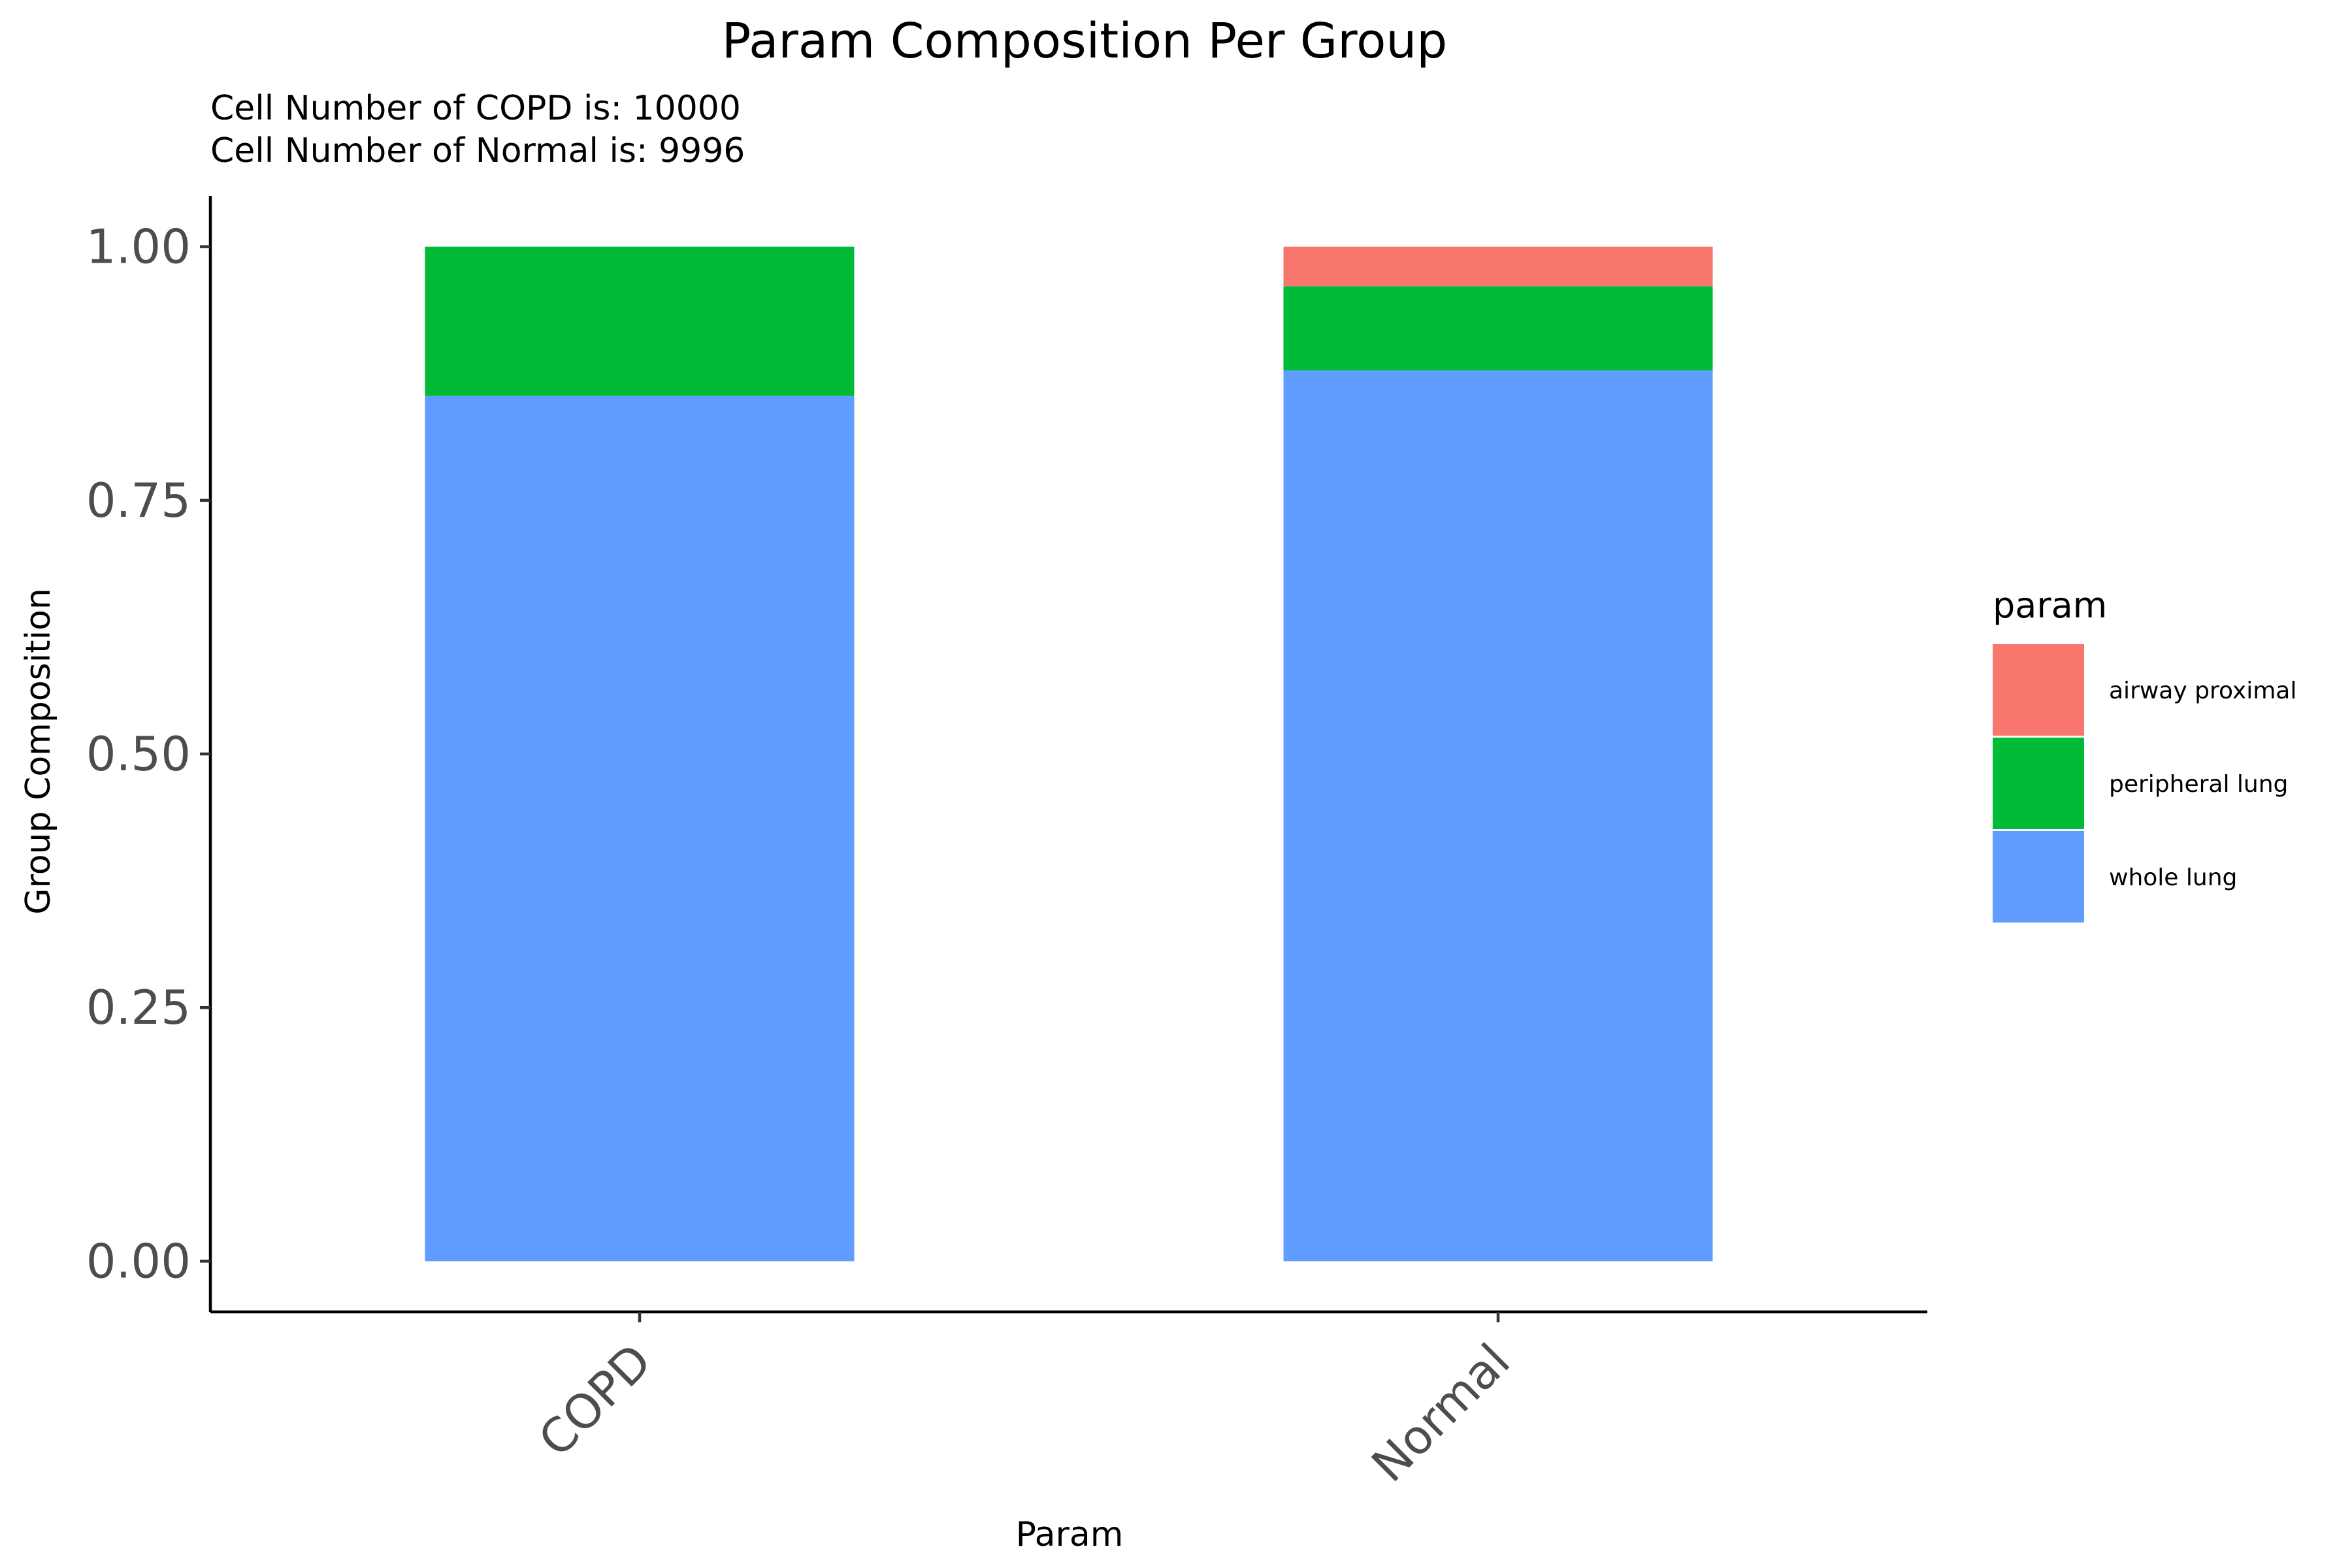 The width and height of the screenshot is (2352, 1568). What do you see at coordinates (138, 1007) in the screenshot?
I see `y-tick-label: 0.25` at bounding box center [138, 1007].